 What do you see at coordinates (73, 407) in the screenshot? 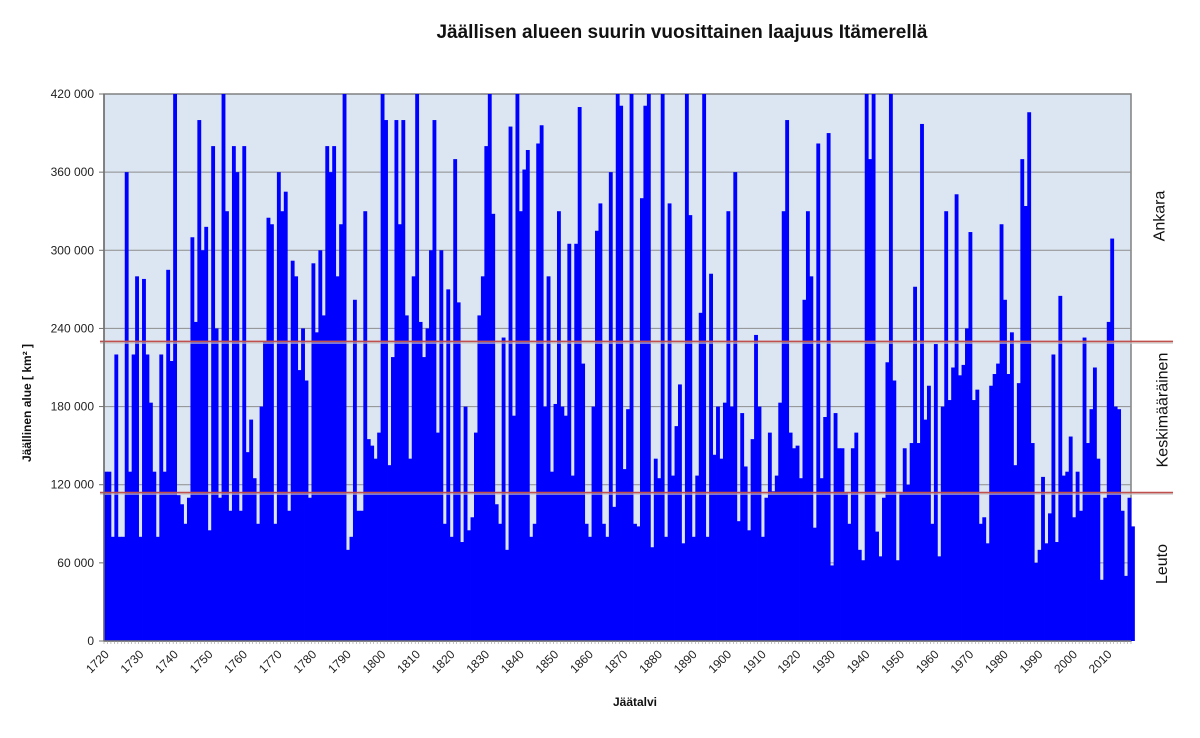
I see `y-tick-label: 180 000` at bounding box center [73, 407].